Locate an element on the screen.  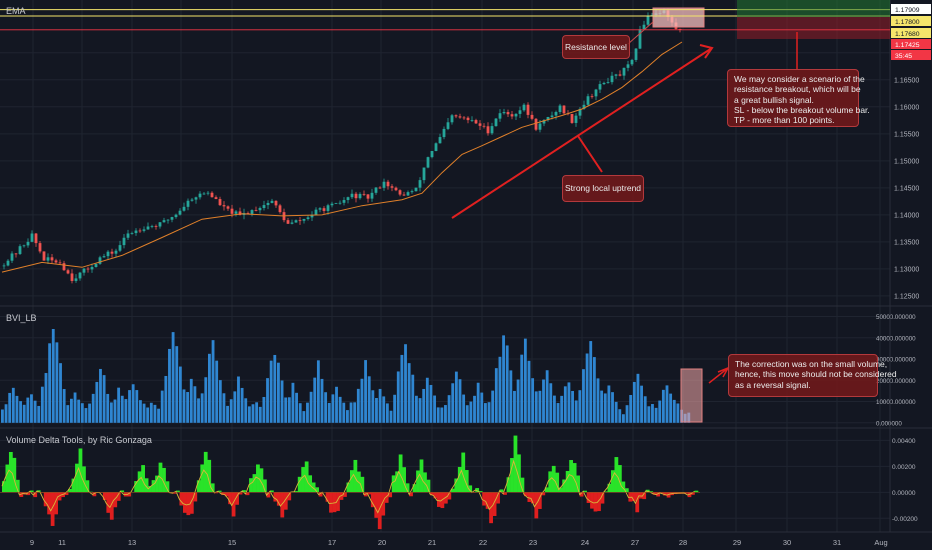
x-tick-label: 17 is located at coordinates (332, 542).